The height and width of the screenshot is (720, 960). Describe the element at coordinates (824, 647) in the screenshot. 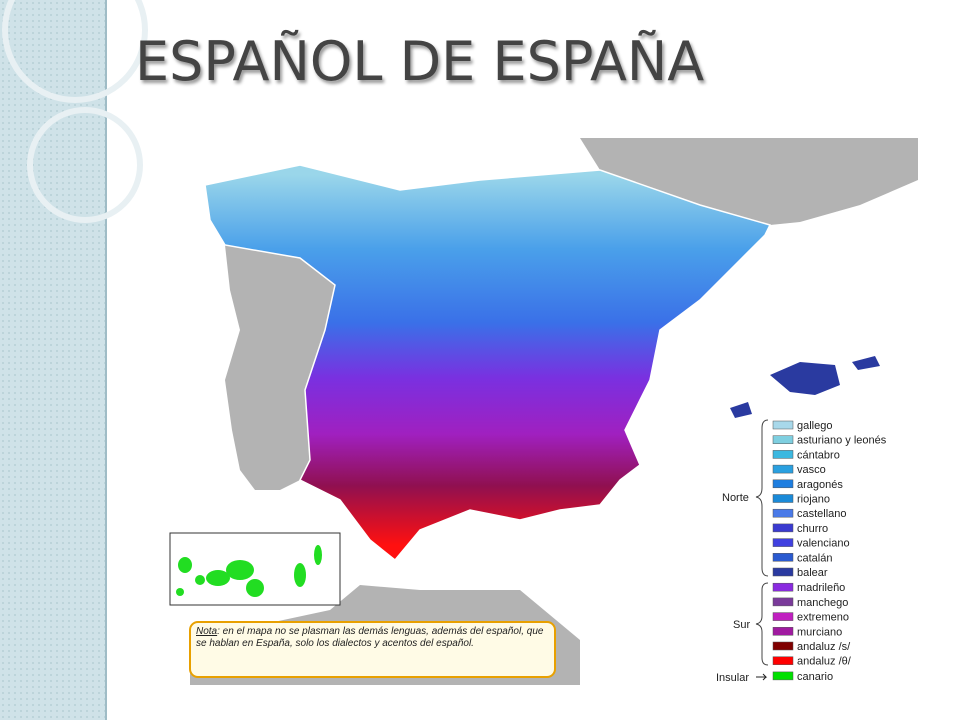

I see `legend-label: andaluz /s/` at that location.